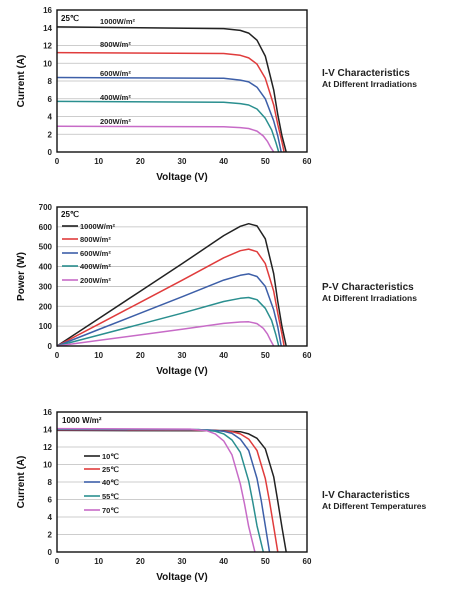  Describe the element at coordinates (98, 226) in the screenshot. I see `legend-label: 1000W/m²` at that location.